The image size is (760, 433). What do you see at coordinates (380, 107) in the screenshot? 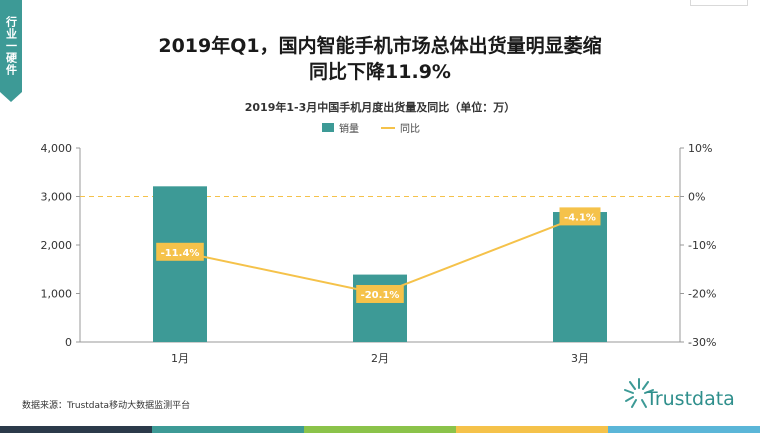
I see `chart-title: 2019年1-3月中国手机月度出货量及同比（单位：万）` at bounding box center [380, 107].